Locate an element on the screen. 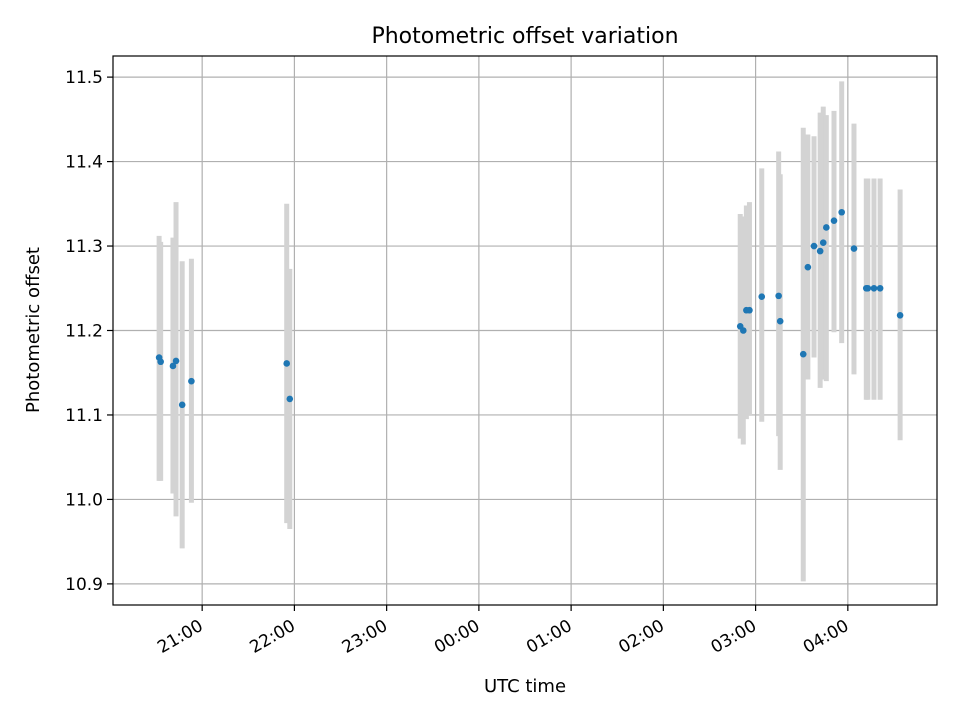 This screenshot has height=720, width=960. y-tick-label: 10.9 is located at coordinates (84, 585).